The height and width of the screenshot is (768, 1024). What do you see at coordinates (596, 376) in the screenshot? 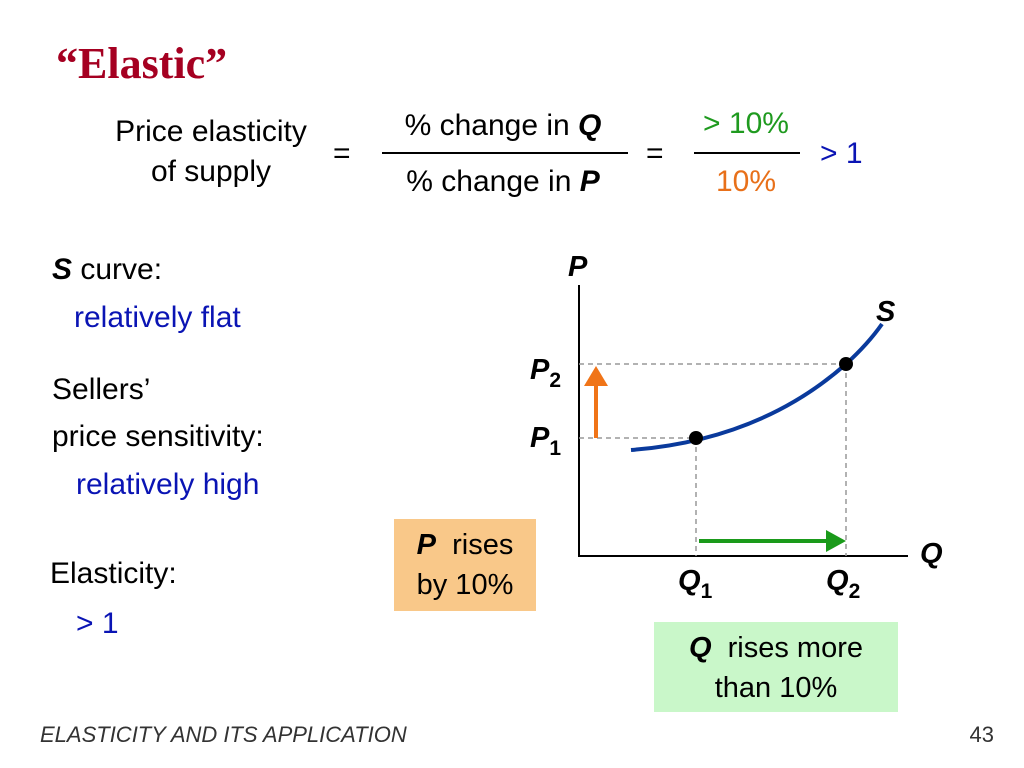
I see `price-arrow-head` at bounding box center [596, 376].